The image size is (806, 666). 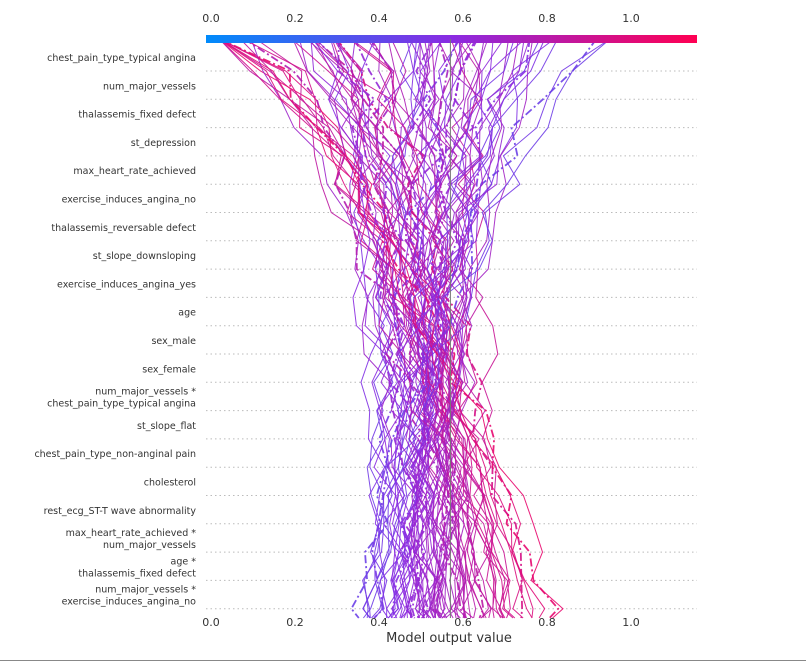 I want to click on bottom-tick-label: 0.2, so click(x=295, y=622).